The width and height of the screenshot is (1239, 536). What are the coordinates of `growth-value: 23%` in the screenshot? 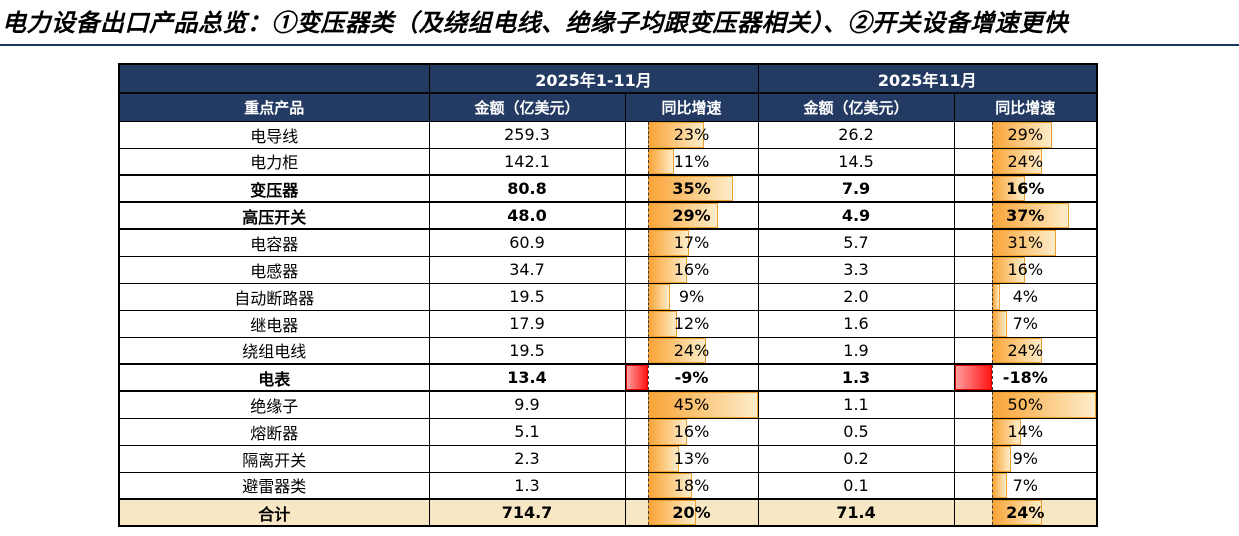 It's located at (691, 134).